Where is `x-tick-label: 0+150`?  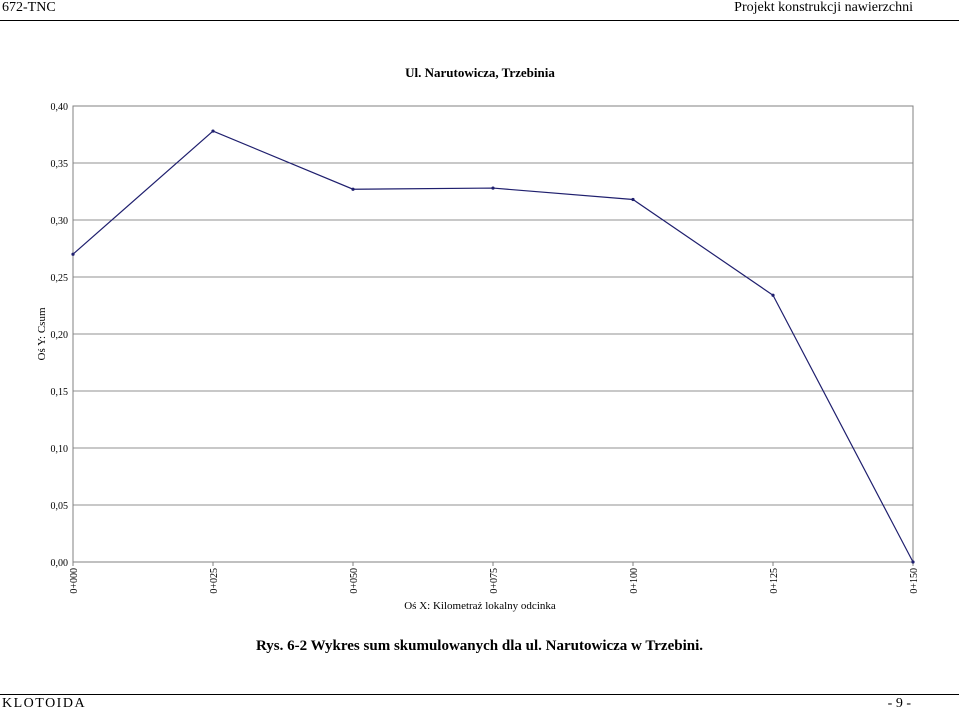 x-tick-label: 0+150 is located at coordinates (914, 581).